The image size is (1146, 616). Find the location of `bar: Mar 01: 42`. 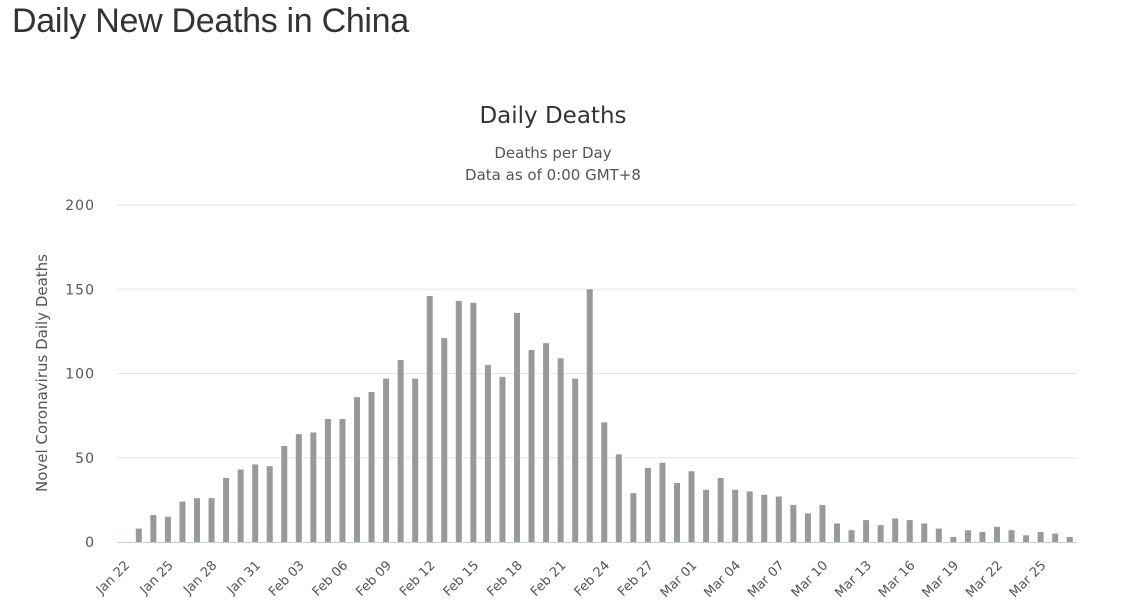

bar: Mar 01: 42 is located at coordinates (691, 506).